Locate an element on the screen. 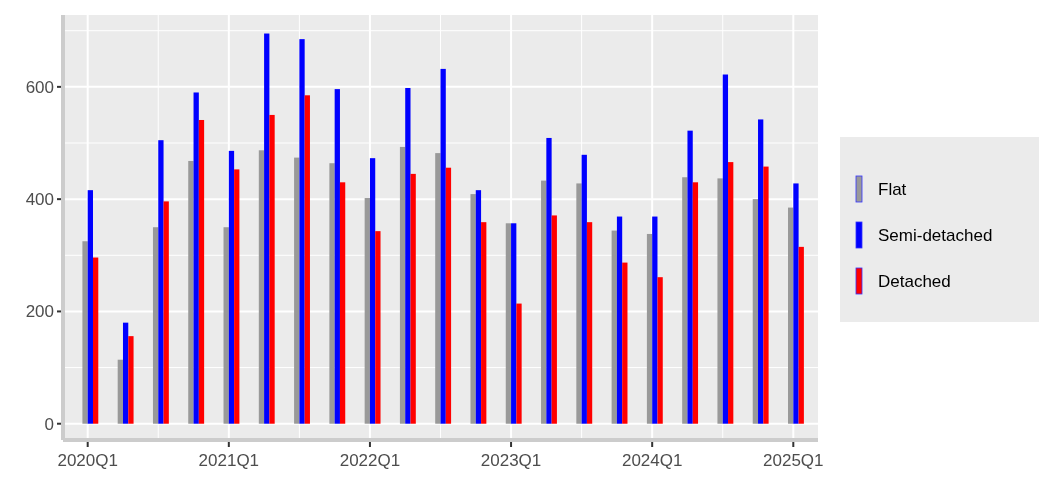  x-tick-label: 2021Q1 is located at coordinates (229, 460).